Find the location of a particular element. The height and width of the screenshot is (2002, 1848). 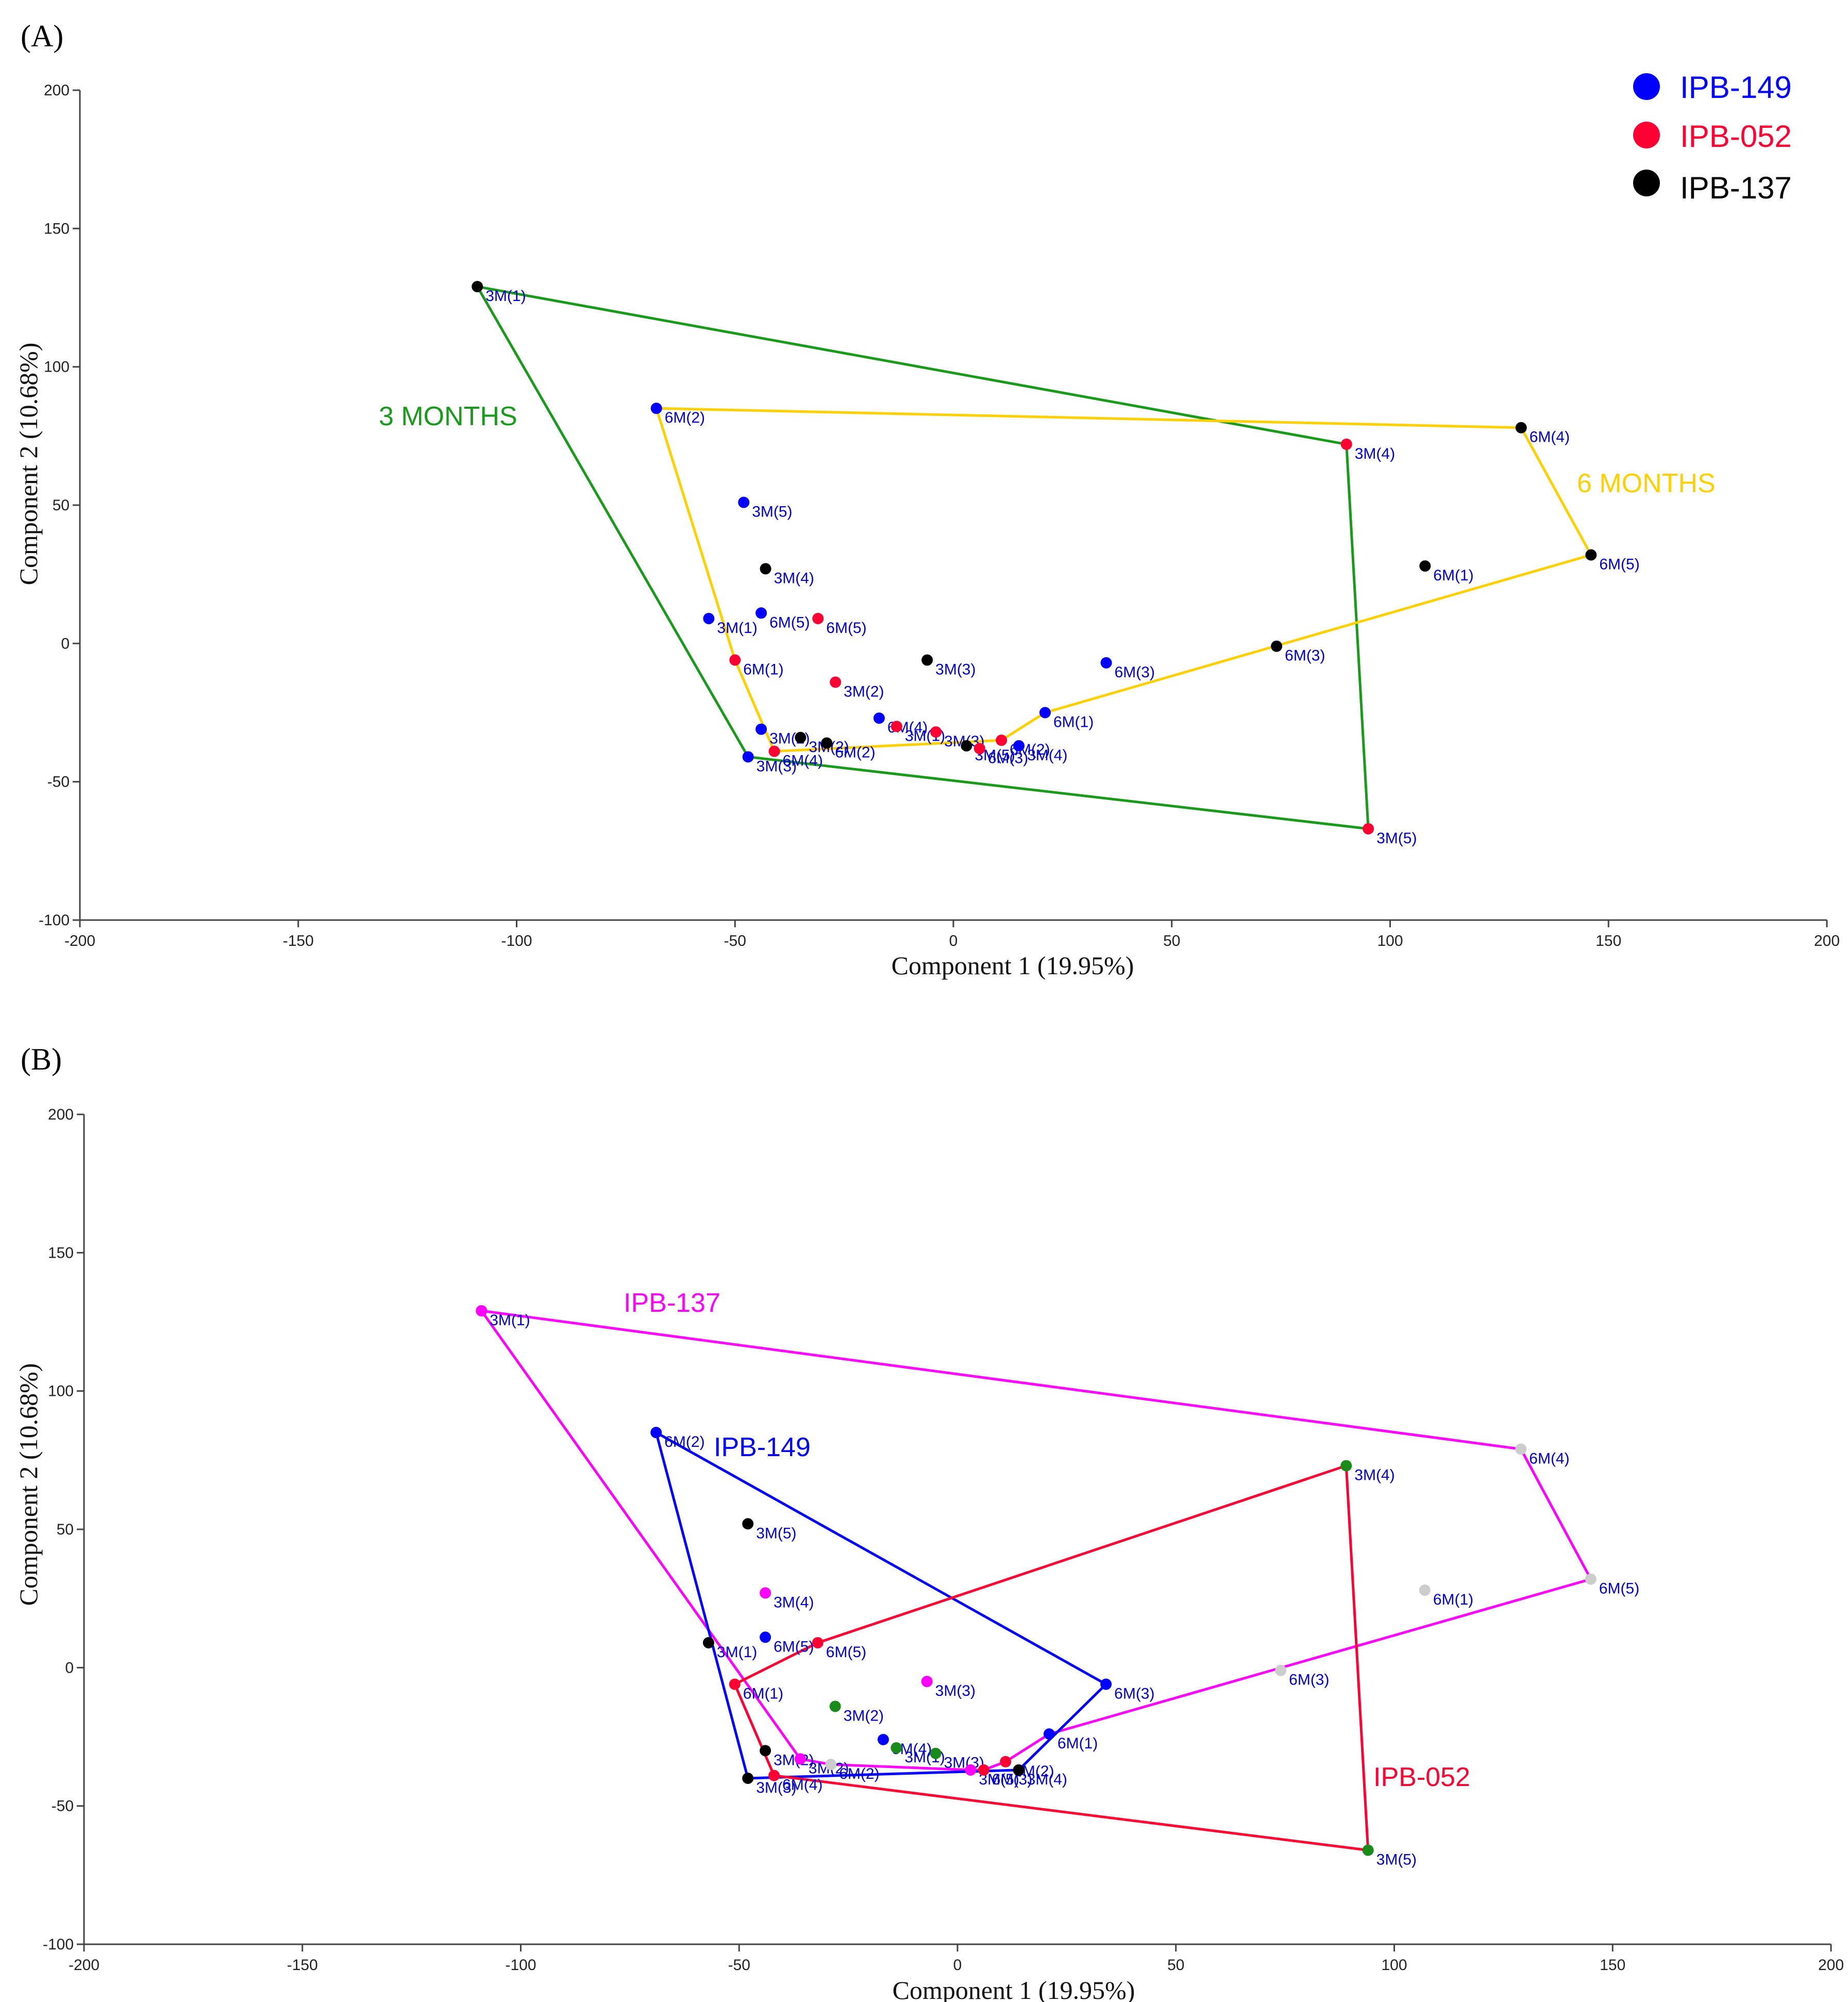

panel-a-y-title: Component 2 (10.68%) is located at coordinates (29, 464).